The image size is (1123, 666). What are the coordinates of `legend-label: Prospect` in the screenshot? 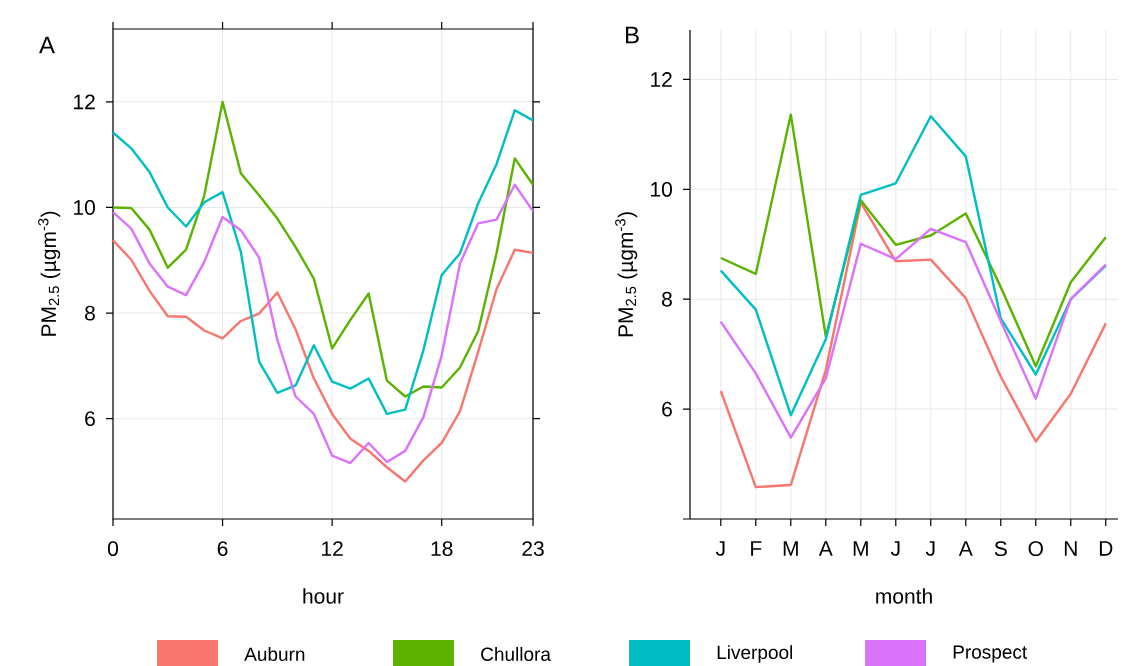 It's located at (990, 654).